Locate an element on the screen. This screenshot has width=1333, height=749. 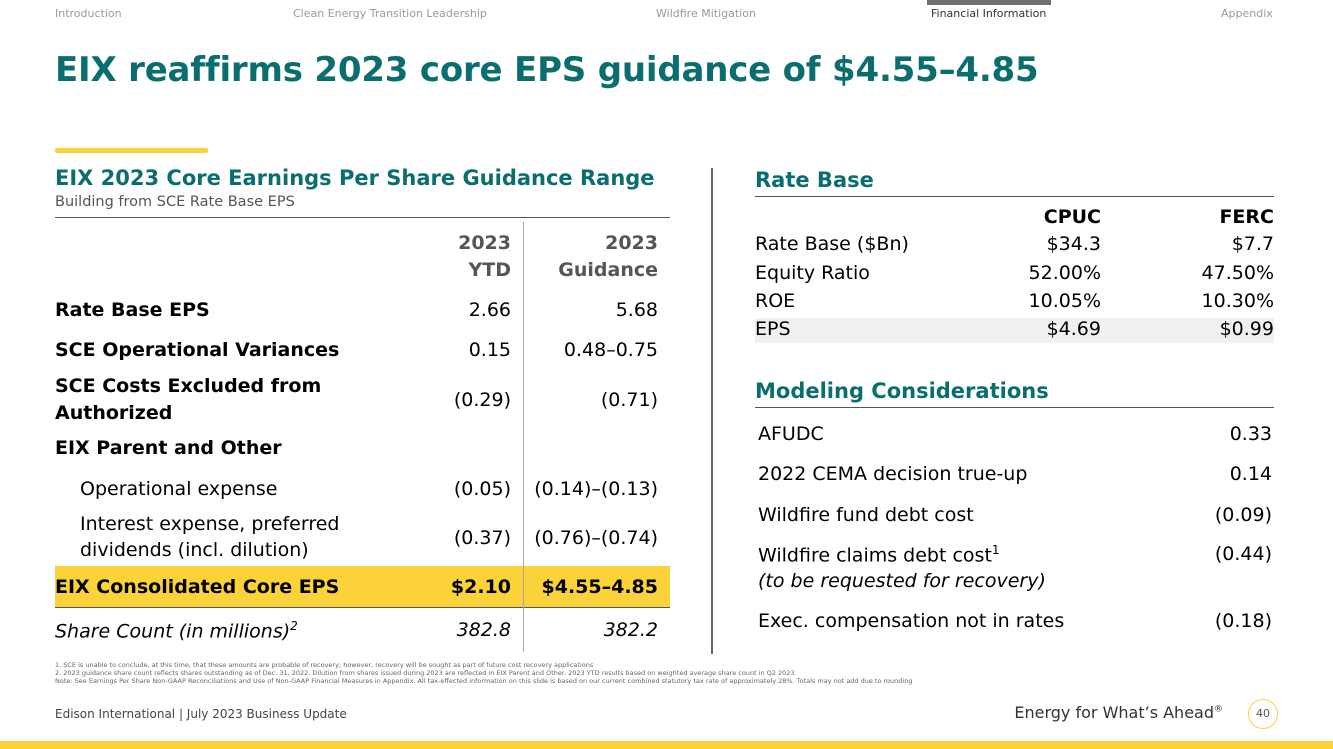
equity-ratio-label: Equity Ratio is located at coordinates (812, 273).